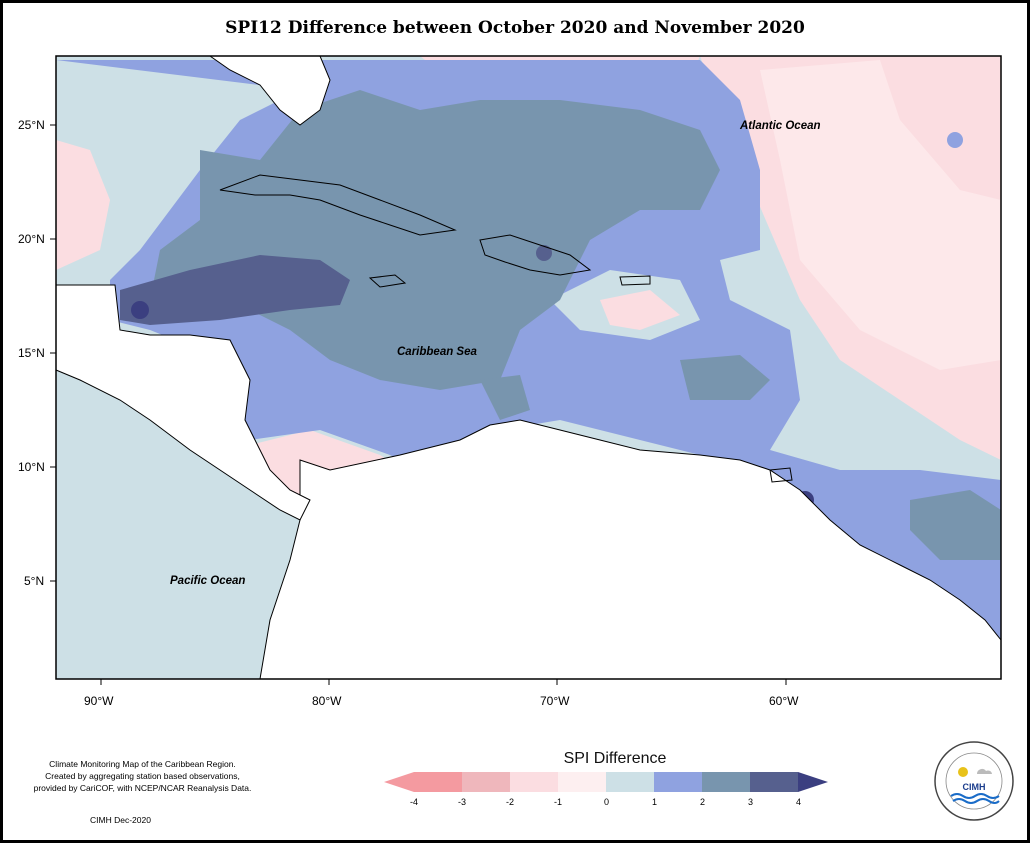 Image resolution: width=1030 pixels, height=843 pixels. I want to click on lon-label-60w: 60°W, so click(784, 701).